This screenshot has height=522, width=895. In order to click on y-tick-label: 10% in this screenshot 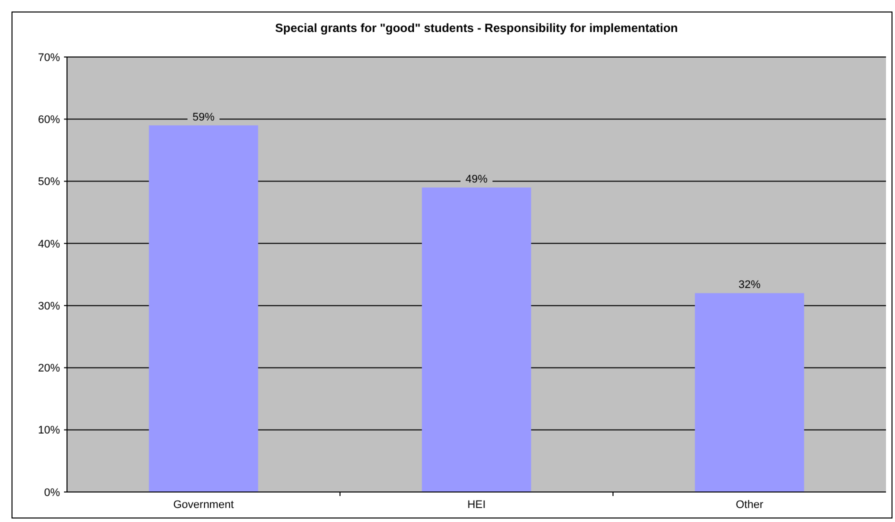, I will do `click(49, 430)`.